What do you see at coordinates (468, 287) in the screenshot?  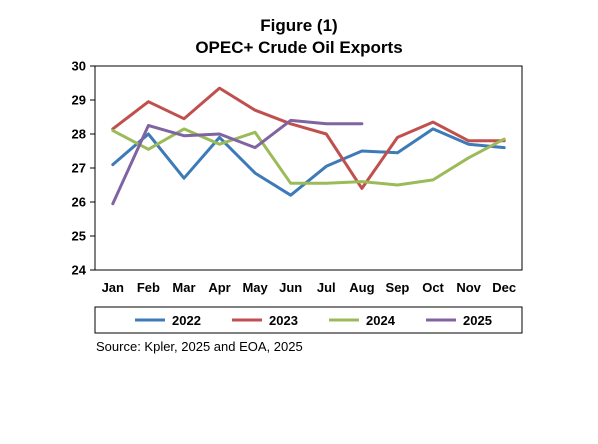 I see `x-tick-label: Nov` at bounding box center [468, 287].